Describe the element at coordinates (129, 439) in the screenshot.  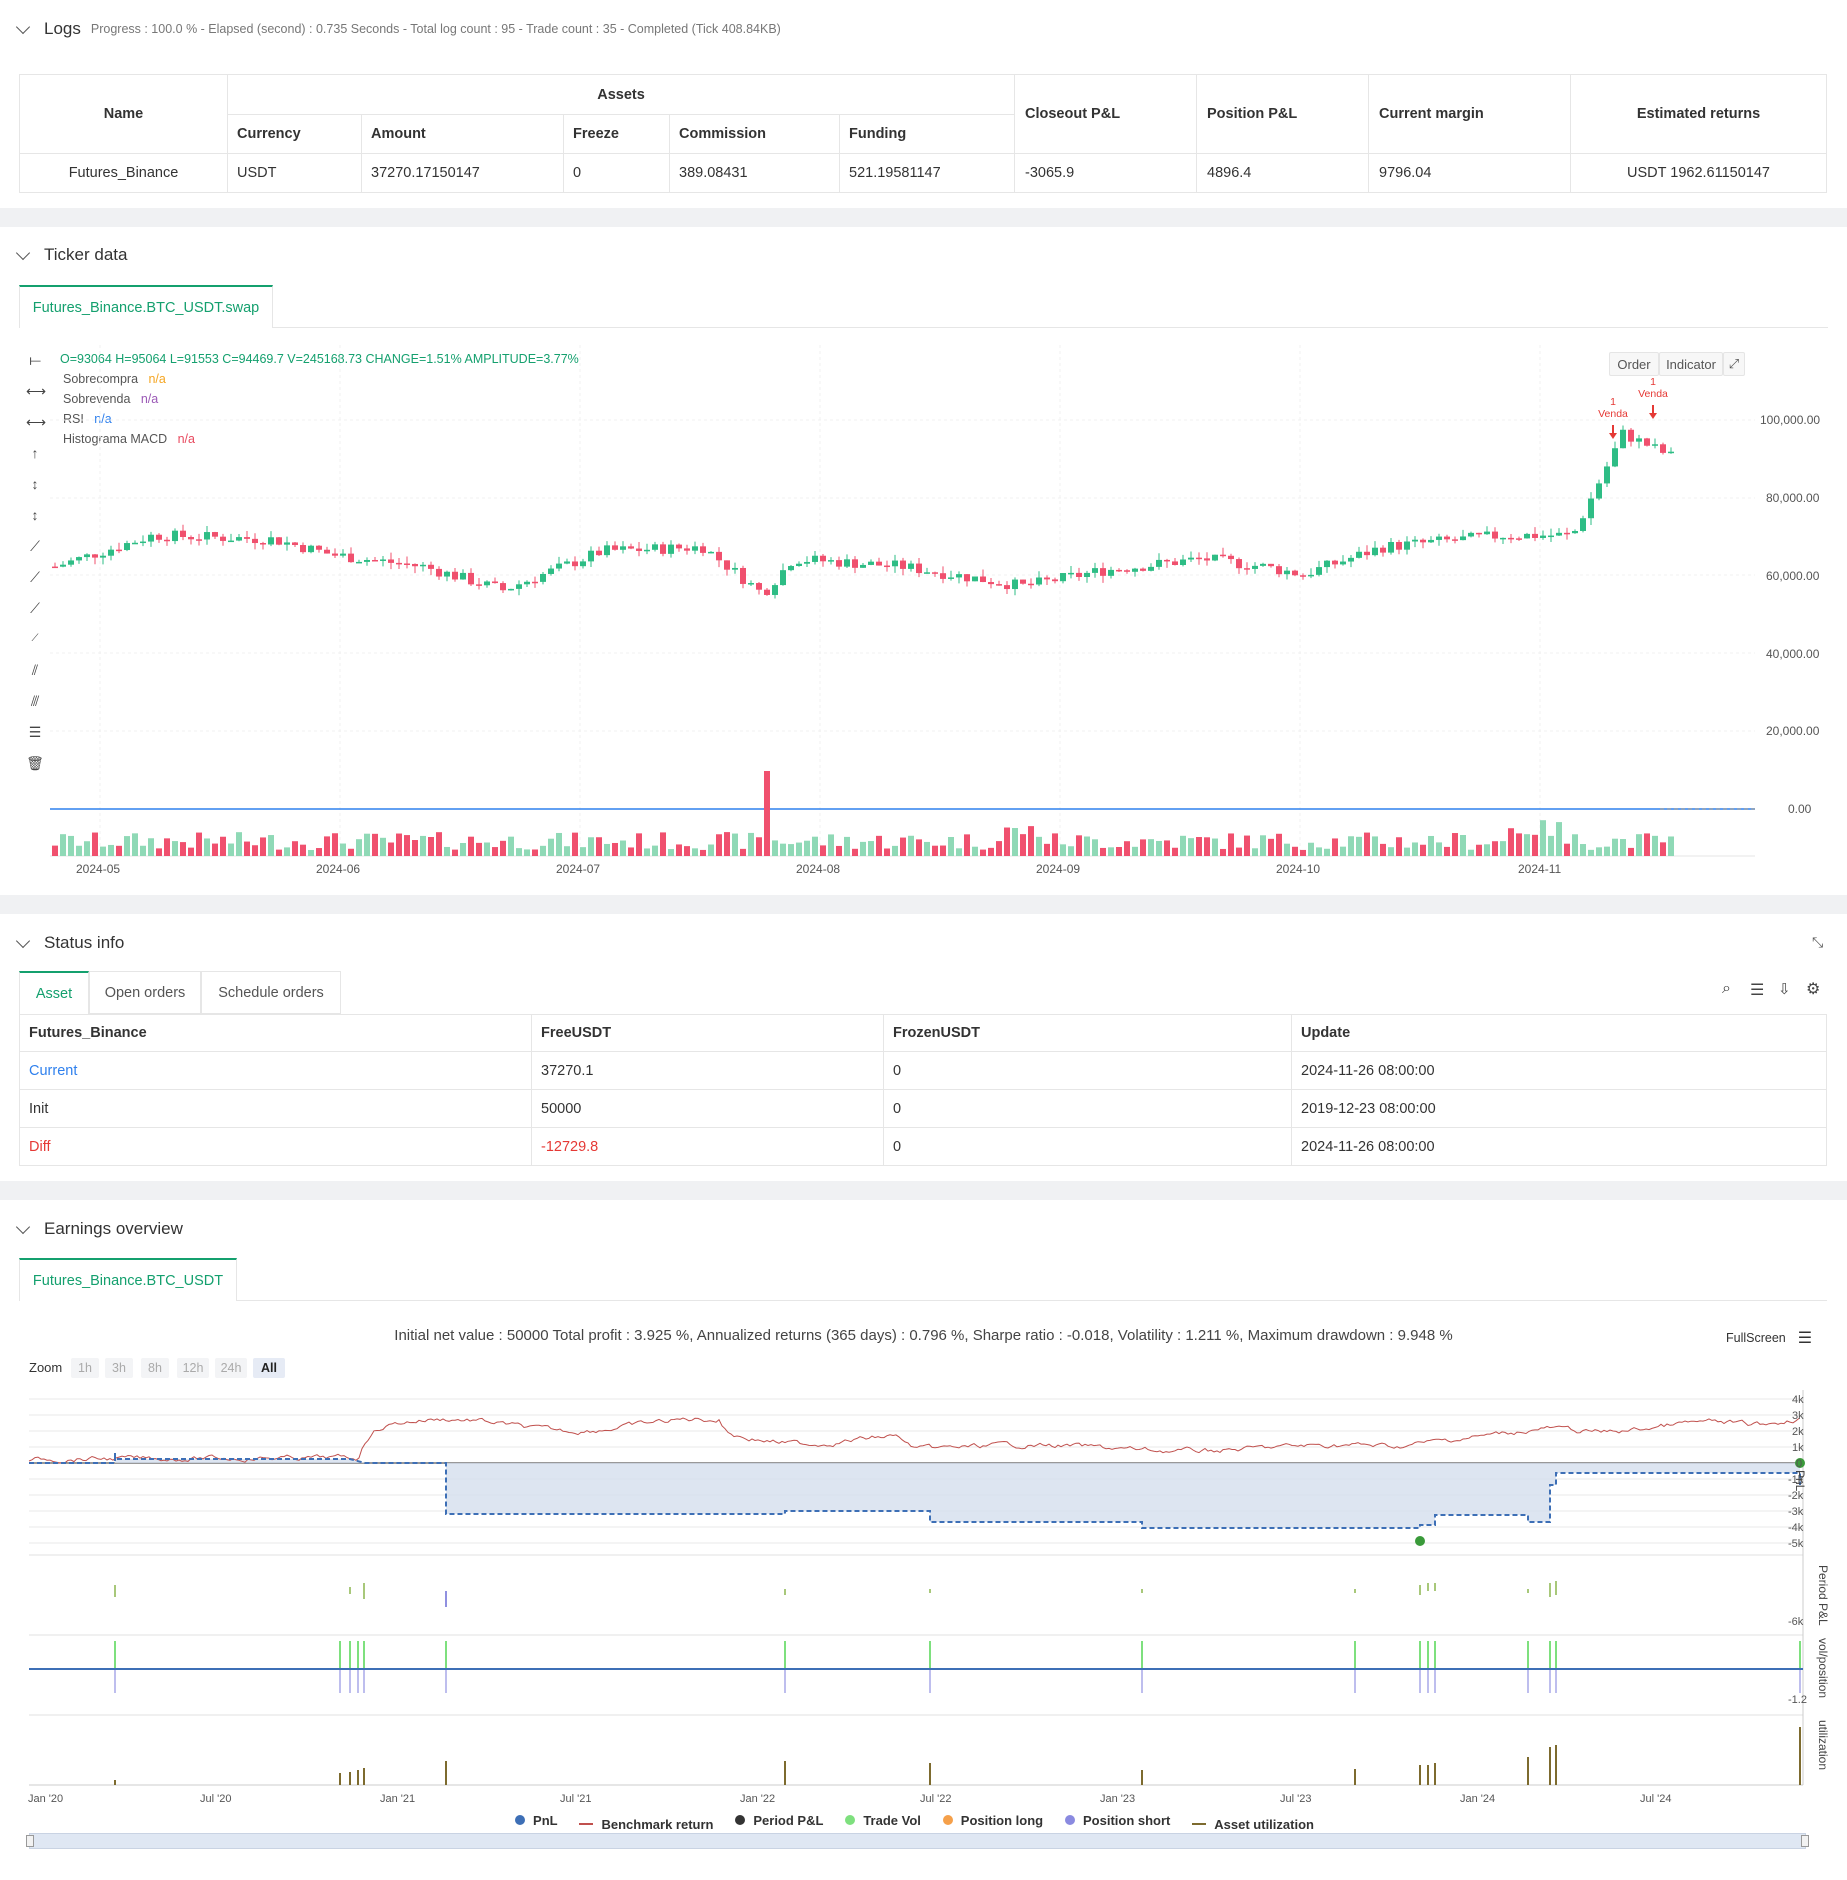
I see `legend-macd-hist: Histograma MACD n/a` at that location.